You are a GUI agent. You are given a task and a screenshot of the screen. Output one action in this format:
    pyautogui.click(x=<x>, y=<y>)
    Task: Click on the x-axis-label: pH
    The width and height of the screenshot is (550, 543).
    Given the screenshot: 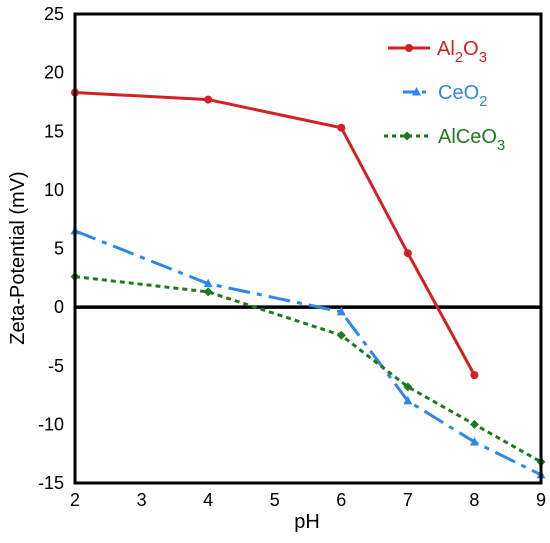 What is the action you would take?
    pyautogui.click(x=307, y=522)
    